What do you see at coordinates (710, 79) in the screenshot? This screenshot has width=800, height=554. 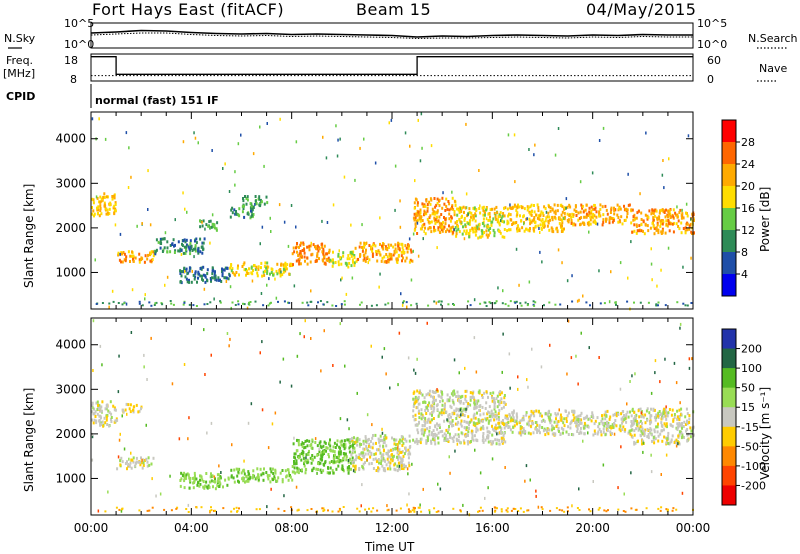 I see `nave-tick-bottom: 0` at bounding box center [710, 79].